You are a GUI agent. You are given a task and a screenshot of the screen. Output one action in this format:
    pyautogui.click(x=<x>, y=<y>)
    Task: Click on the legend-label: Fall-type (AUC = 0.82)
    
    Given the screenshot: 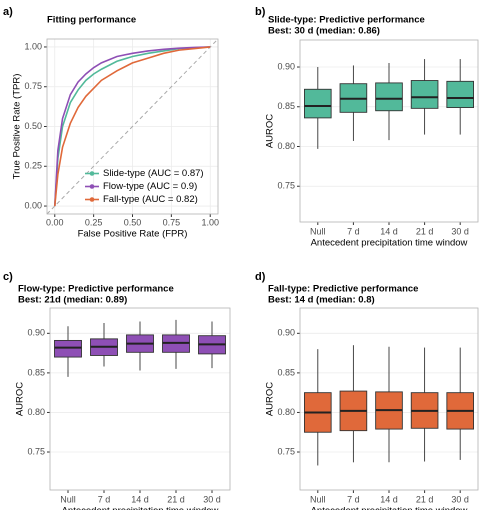 What is the action you would take?
    pyautogui.click(x=150, y=199)
    